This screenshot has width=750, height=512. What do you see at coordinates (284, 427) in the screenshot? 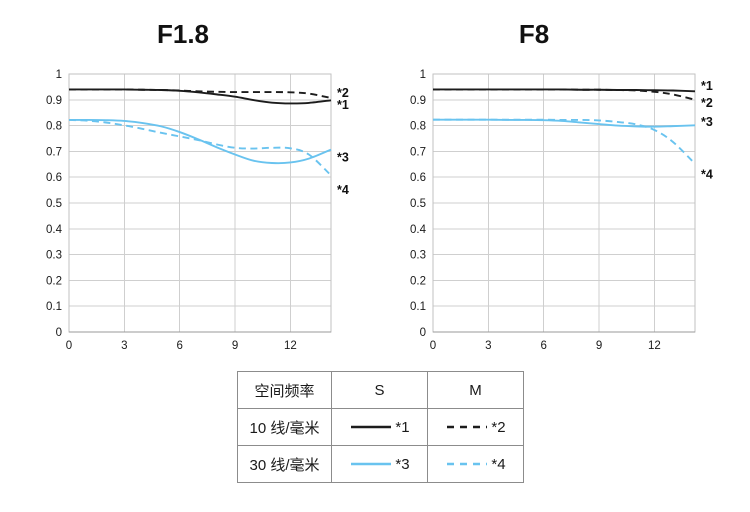
I see `legend-freq-10: 10 线/毫米` at bounding box center [284, 427].